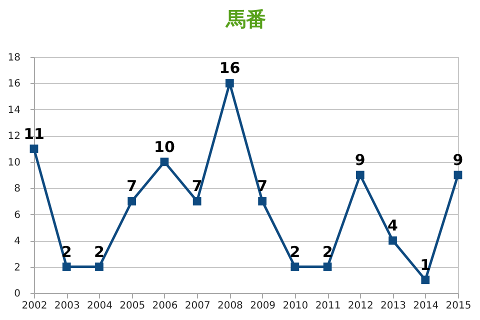  I want to click on x-tick-label: 2013, so click(393, 306).